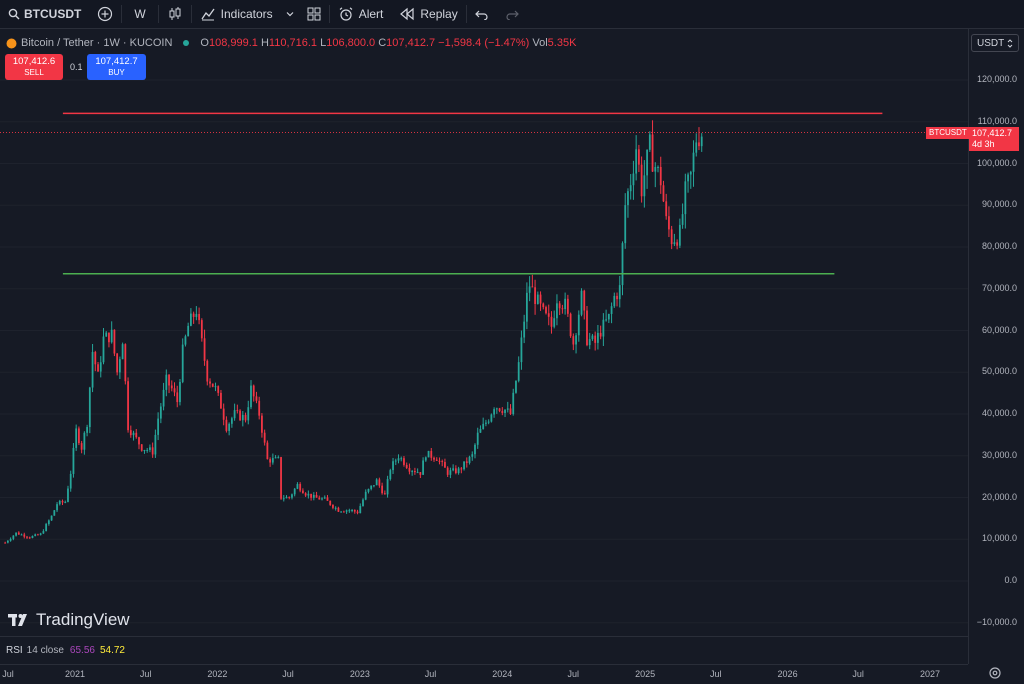  What do you see at coordinates (158, 14) in the screenshot?
I see `toolbar-divider` at bounding box center [158, 14].